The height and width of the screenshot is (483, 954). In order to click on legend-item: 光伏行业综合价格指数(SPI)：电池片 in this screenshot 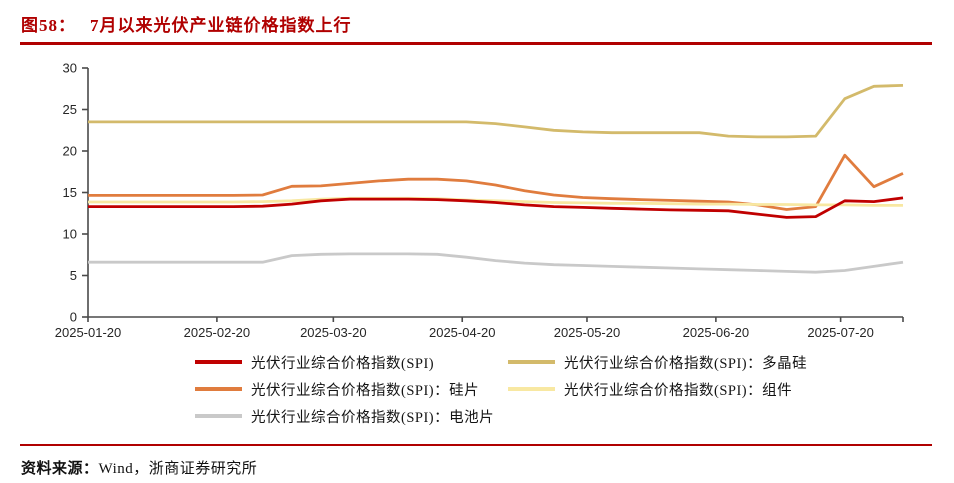, I will do `click(351, 416)`.